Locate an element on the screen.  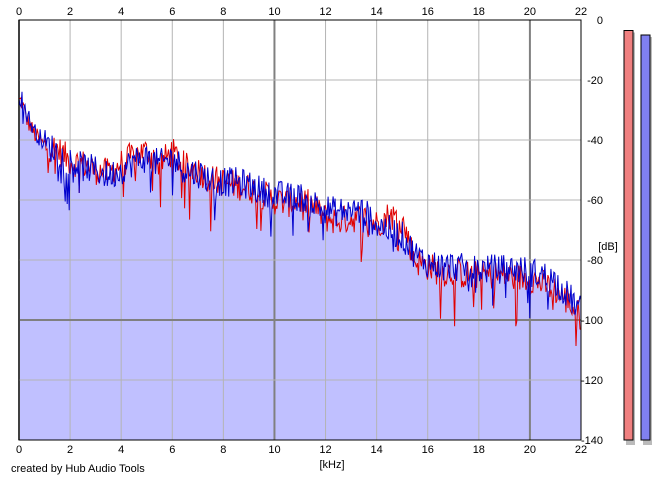
y-tick-label-100: -100 is located at coordinates (592, 321).